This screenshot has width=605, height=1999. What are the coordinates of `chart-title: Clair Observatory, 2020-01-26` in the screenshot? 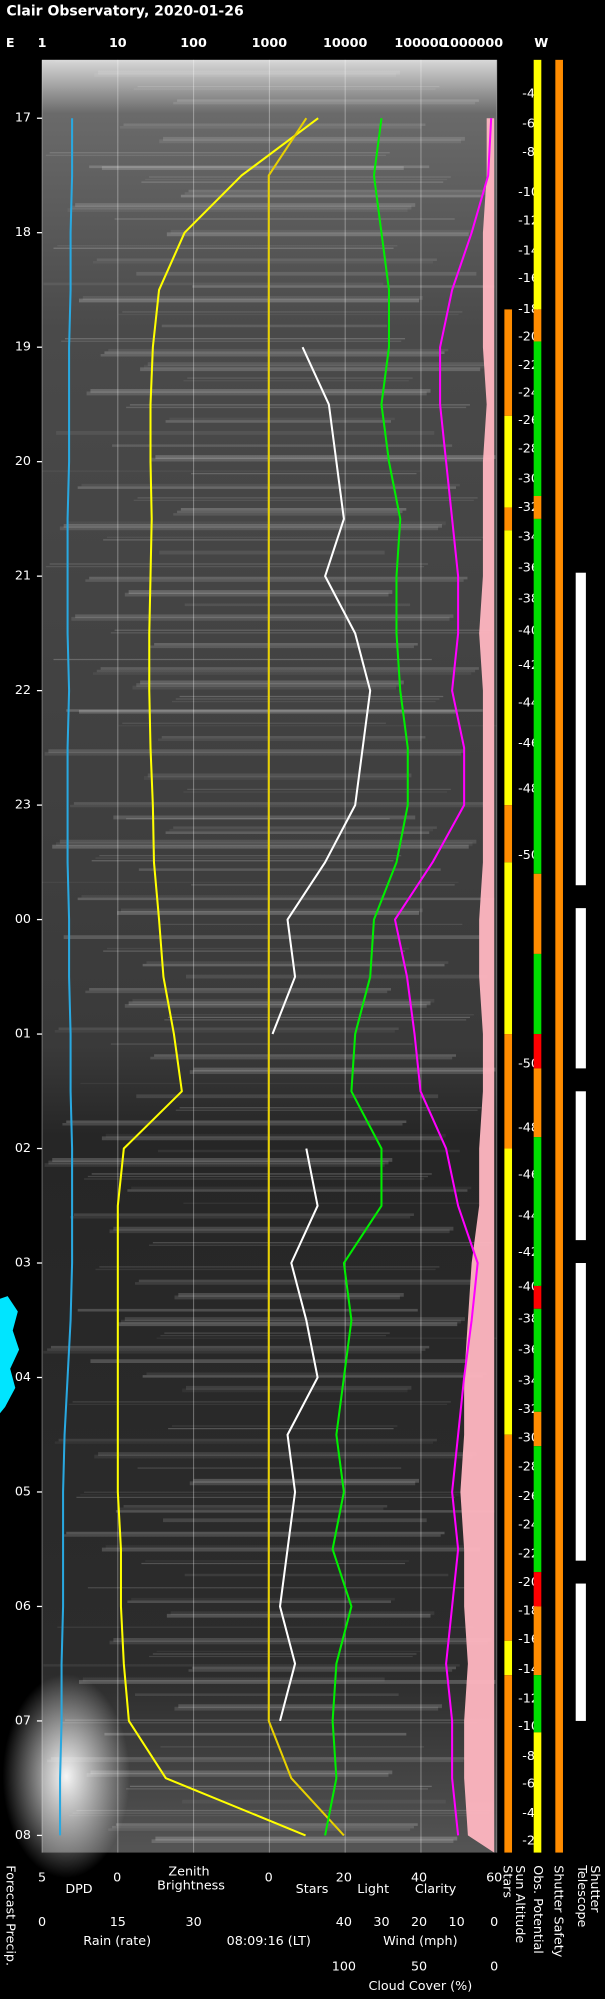 It's located at (124, 11).